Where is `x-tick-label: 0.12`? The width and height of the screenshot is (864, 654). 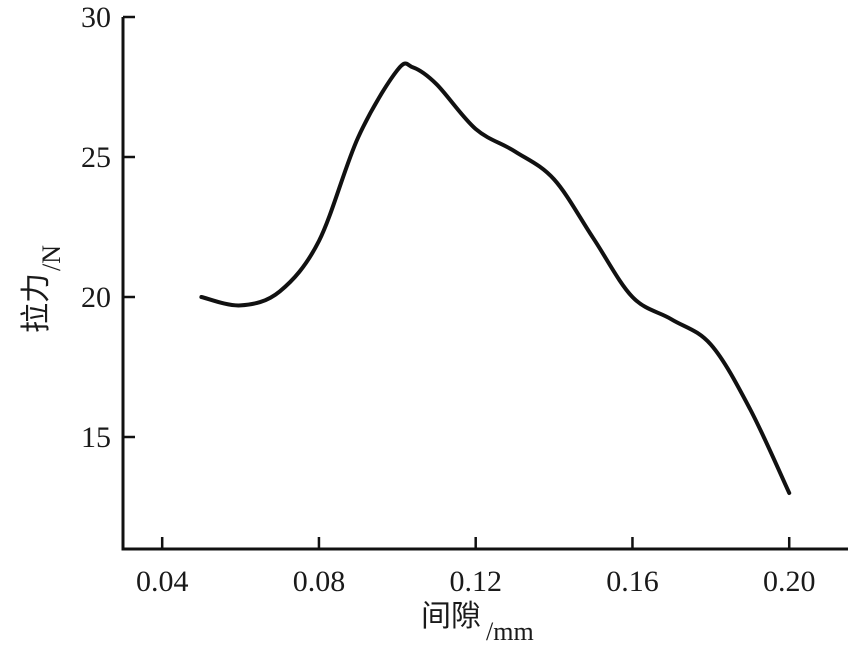 x-tick-label: 0.12 is located at coordinates (475, 581).